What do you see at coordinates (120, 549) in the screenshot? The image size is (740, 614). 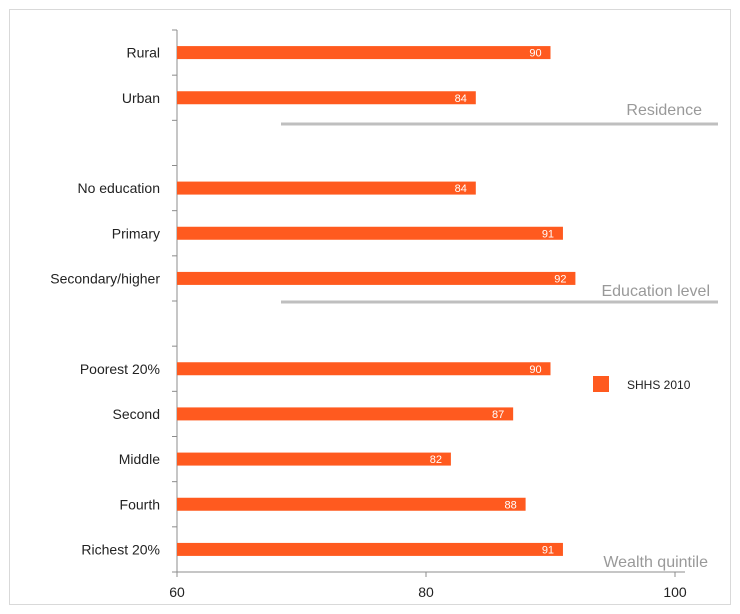 I see `category-label: Richest 20%` at bounding box center [120, 549].